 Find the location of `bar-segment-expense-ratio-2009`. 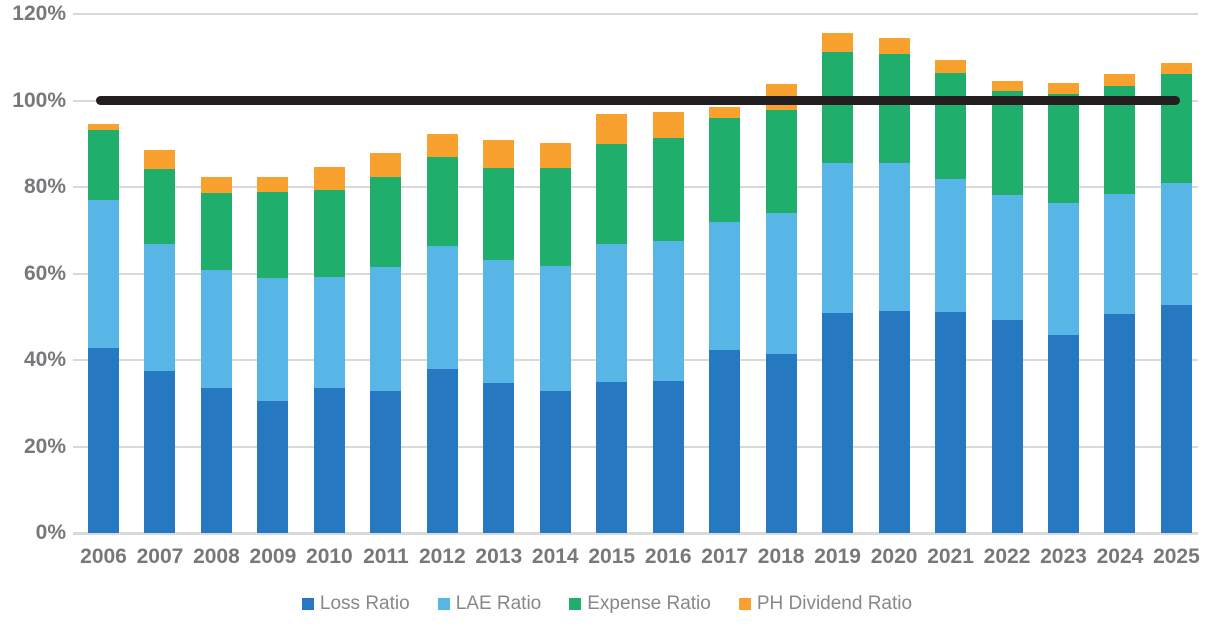

bar-segment-expense-ratio-2009 is located at coordinates (273, 235).